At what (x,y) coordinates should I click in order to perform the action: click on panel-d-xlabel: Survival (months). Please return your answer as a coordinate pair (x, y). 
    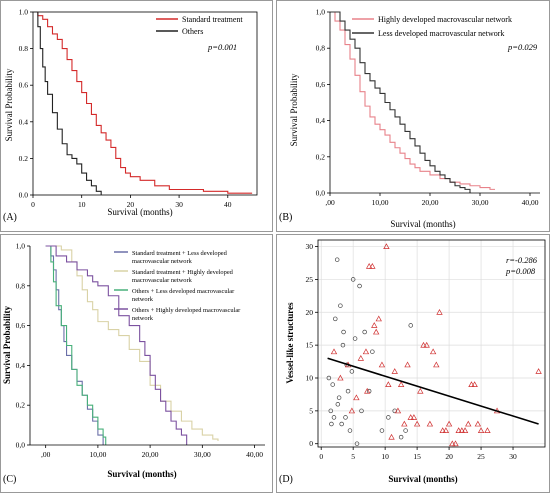
    Looking at the image, I should click on (422, 479).